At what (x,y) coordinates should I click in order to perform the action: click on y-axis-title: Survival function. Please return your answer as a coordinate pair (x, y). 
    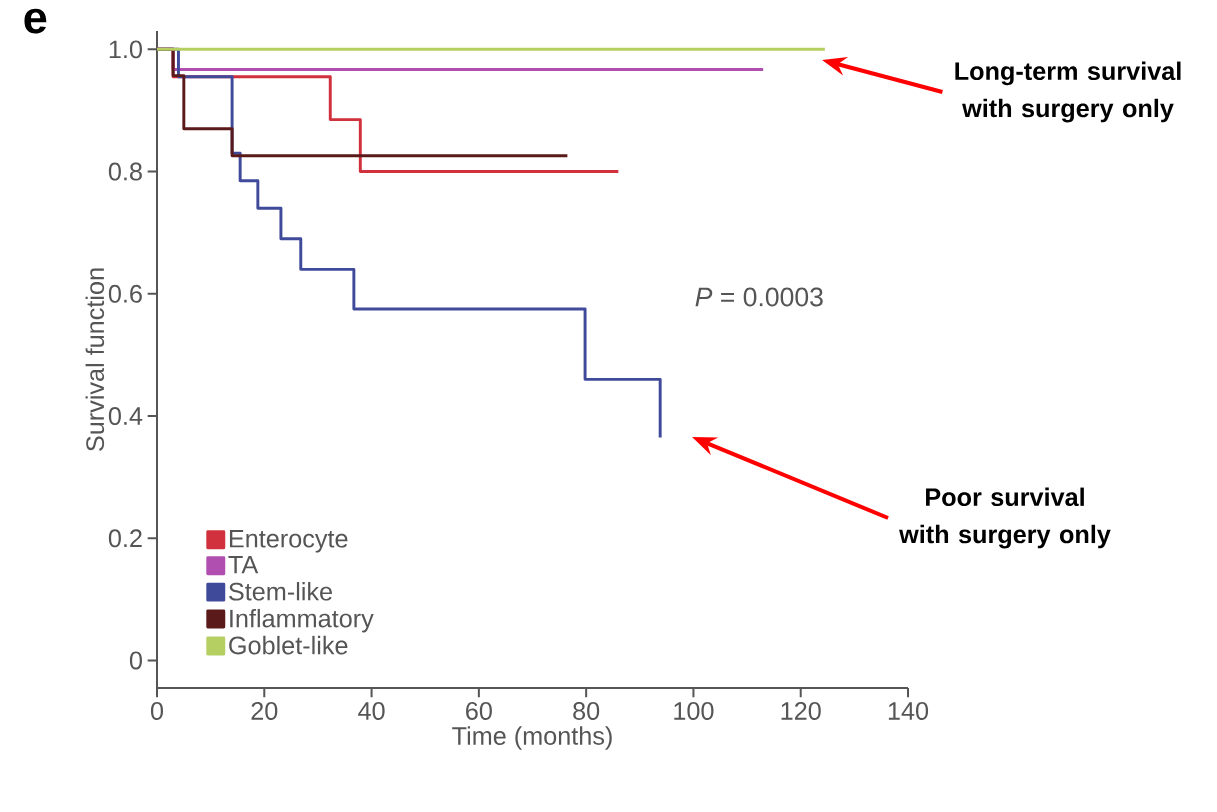
    Looking at the image, I should click on (95, 359).